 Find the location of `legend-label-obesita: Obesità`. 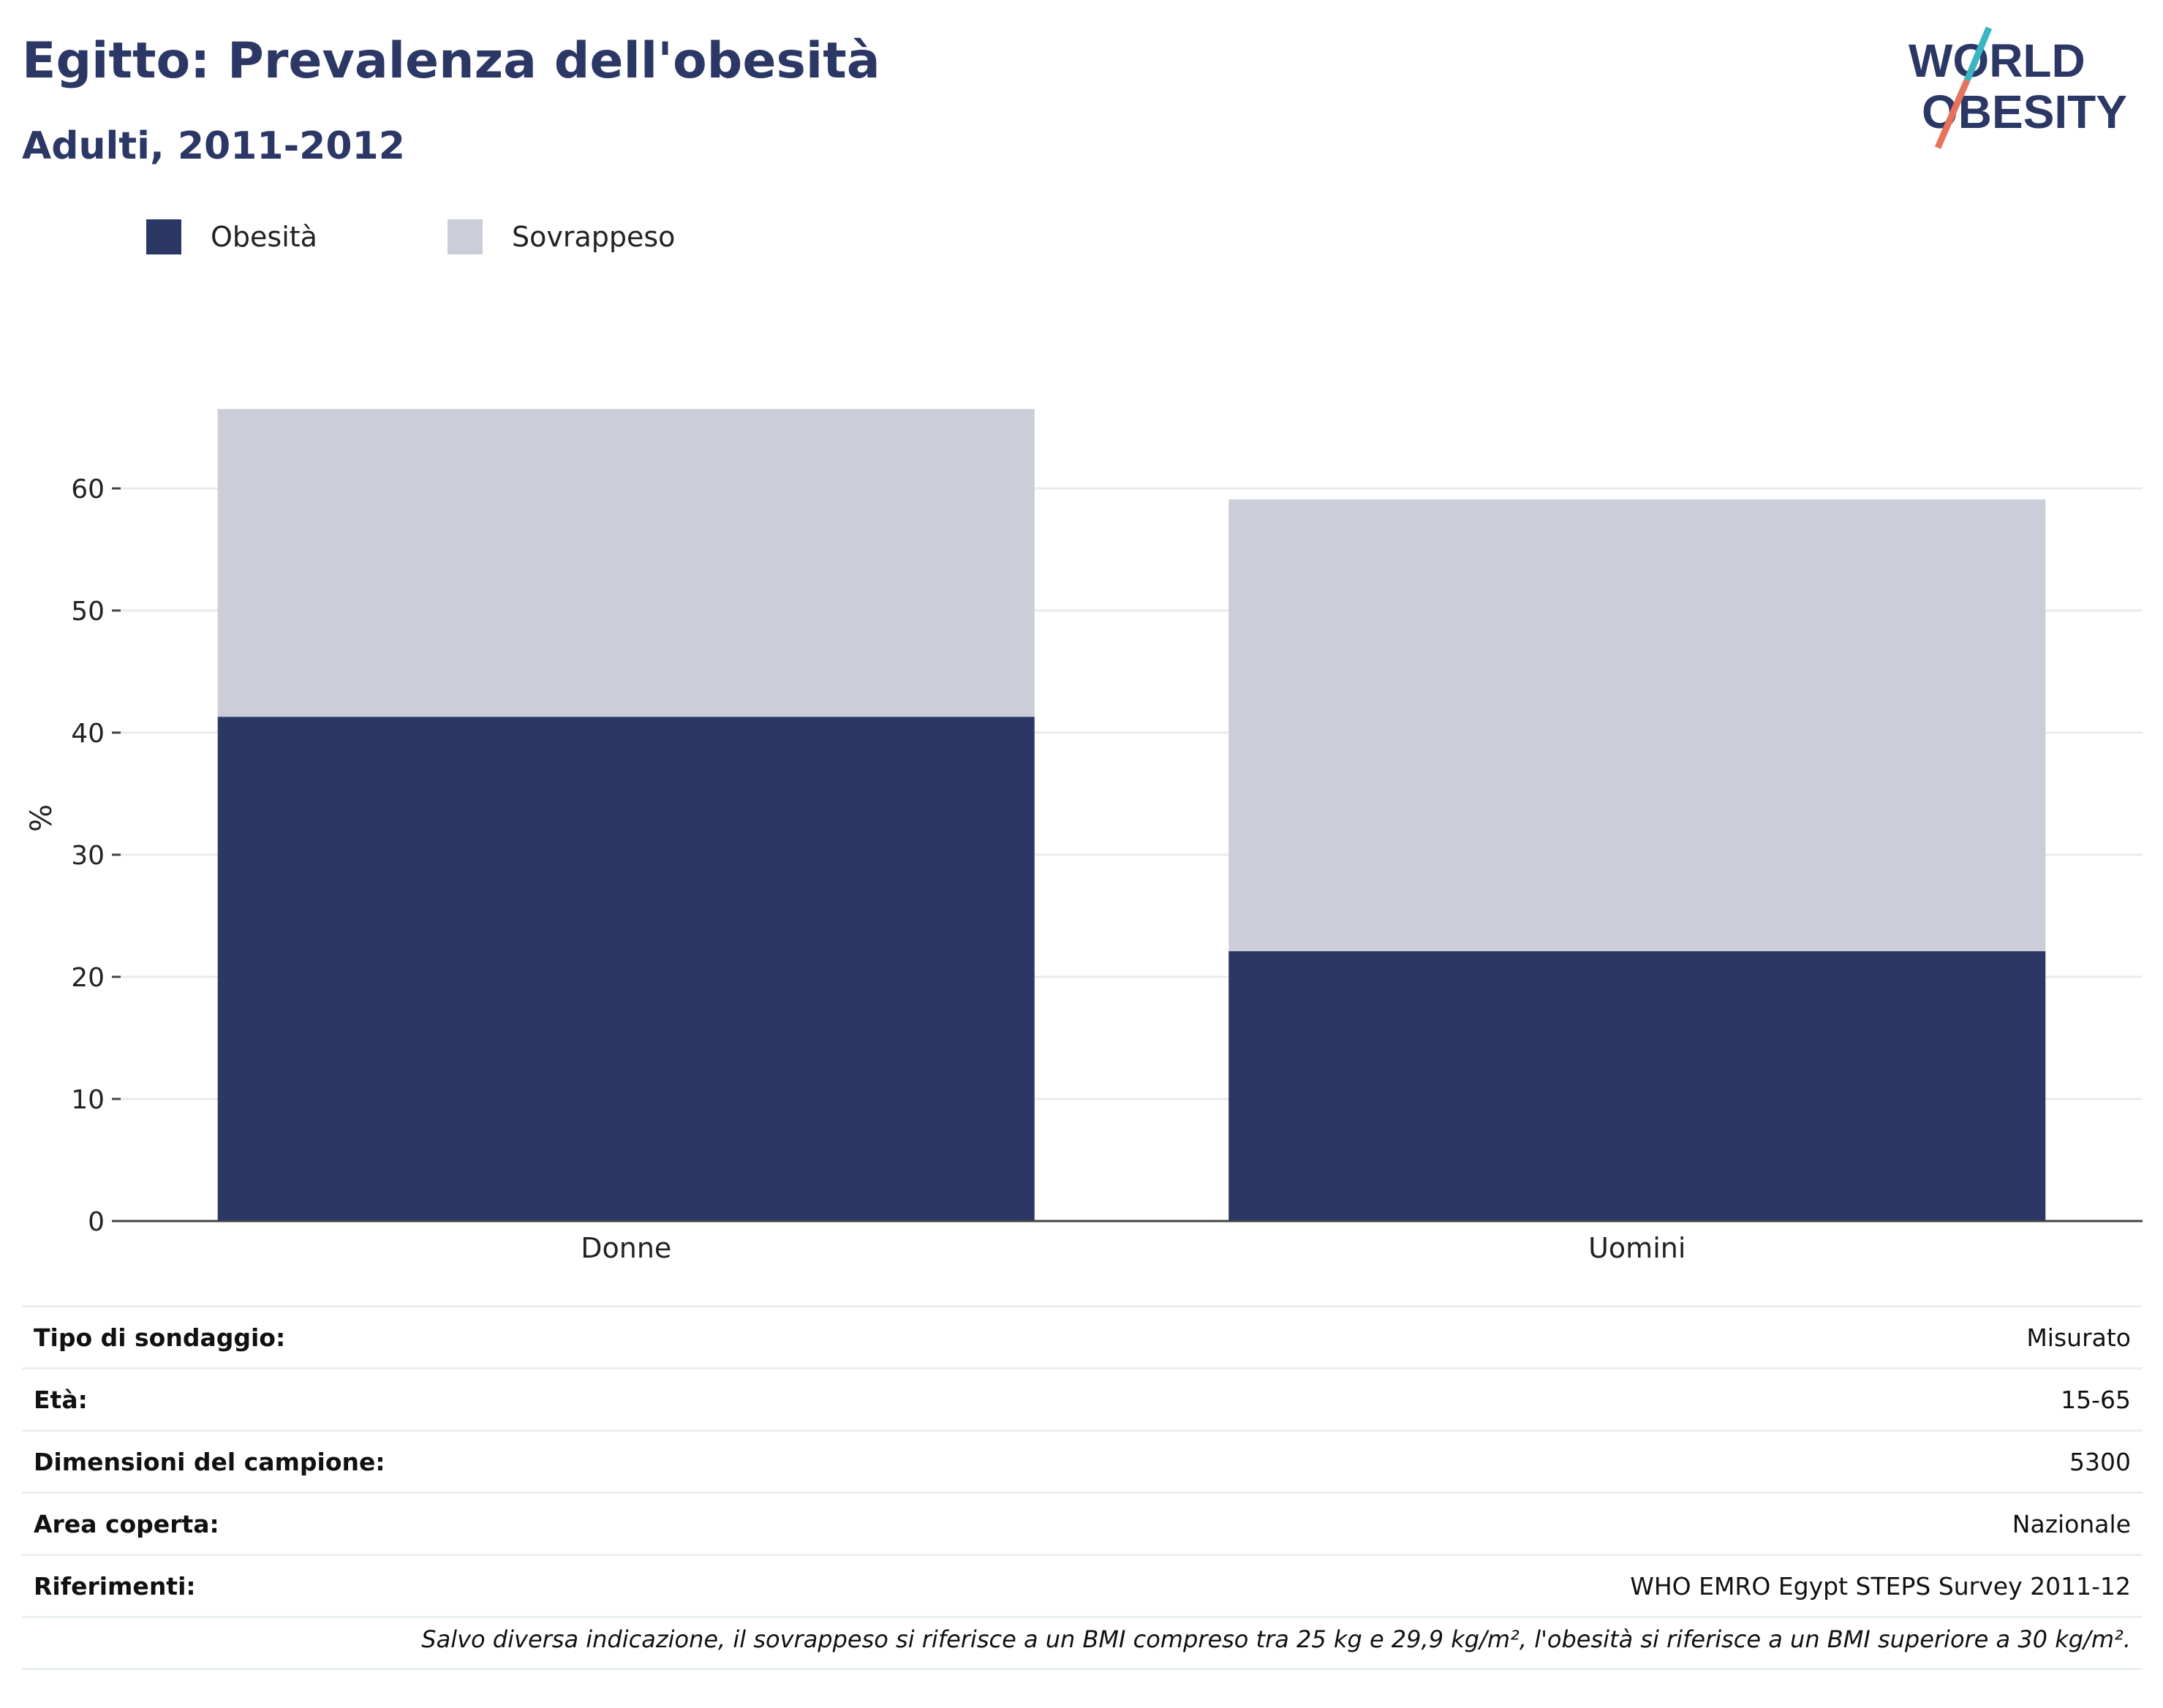

legend-label-obesita: Obesità is located at coordinates (264, 237).